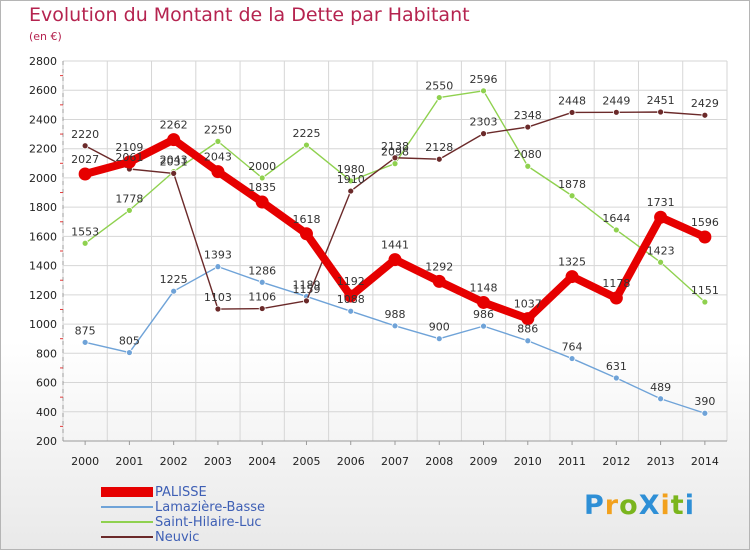  What do you see at coordinates (484, 122) in the screenshot?
I see `data-label: 2303` at bounding box center [484, 122].